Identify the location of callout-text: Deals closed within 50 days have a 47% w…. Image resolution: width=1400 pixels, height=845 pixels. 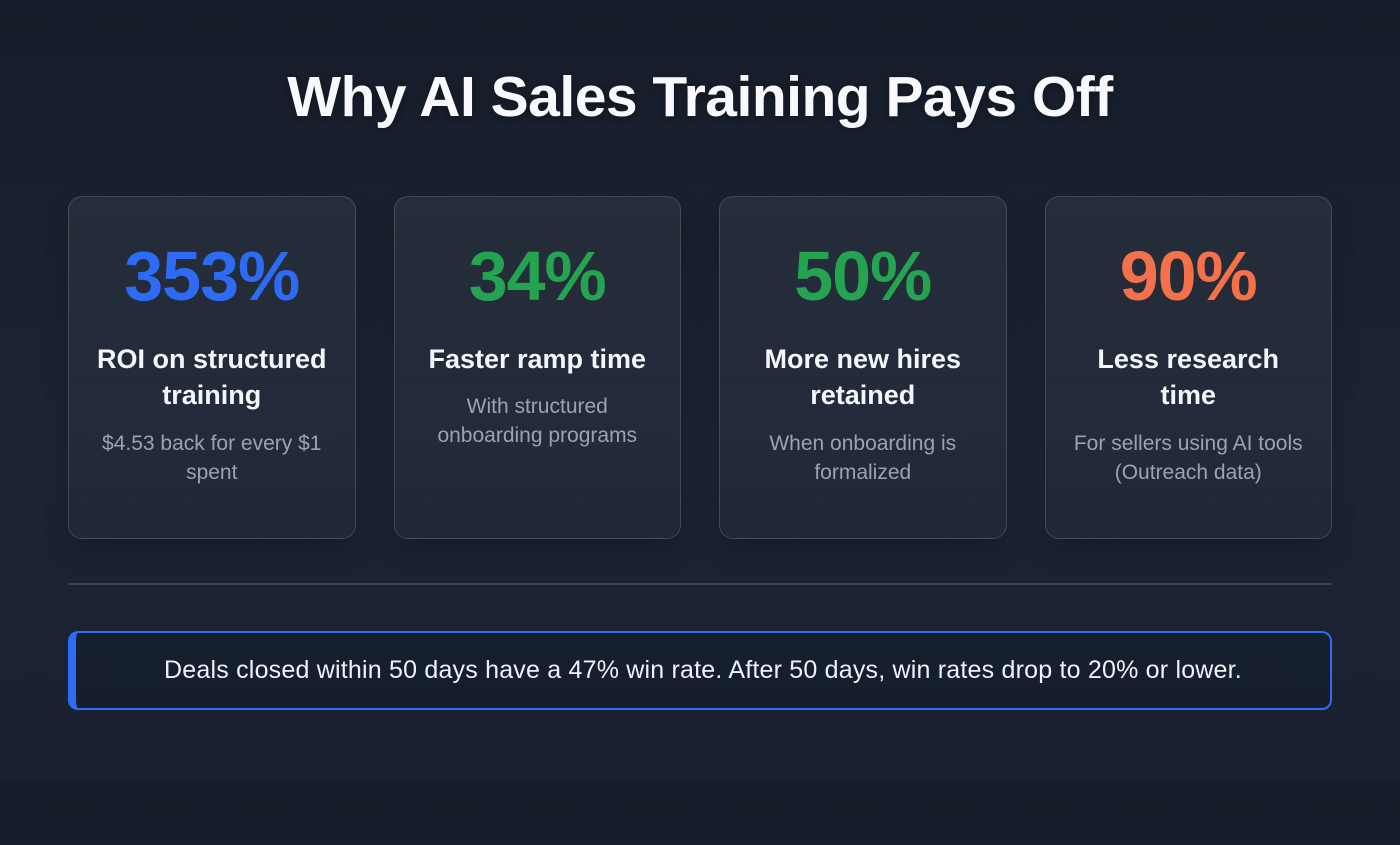
(703, 670).